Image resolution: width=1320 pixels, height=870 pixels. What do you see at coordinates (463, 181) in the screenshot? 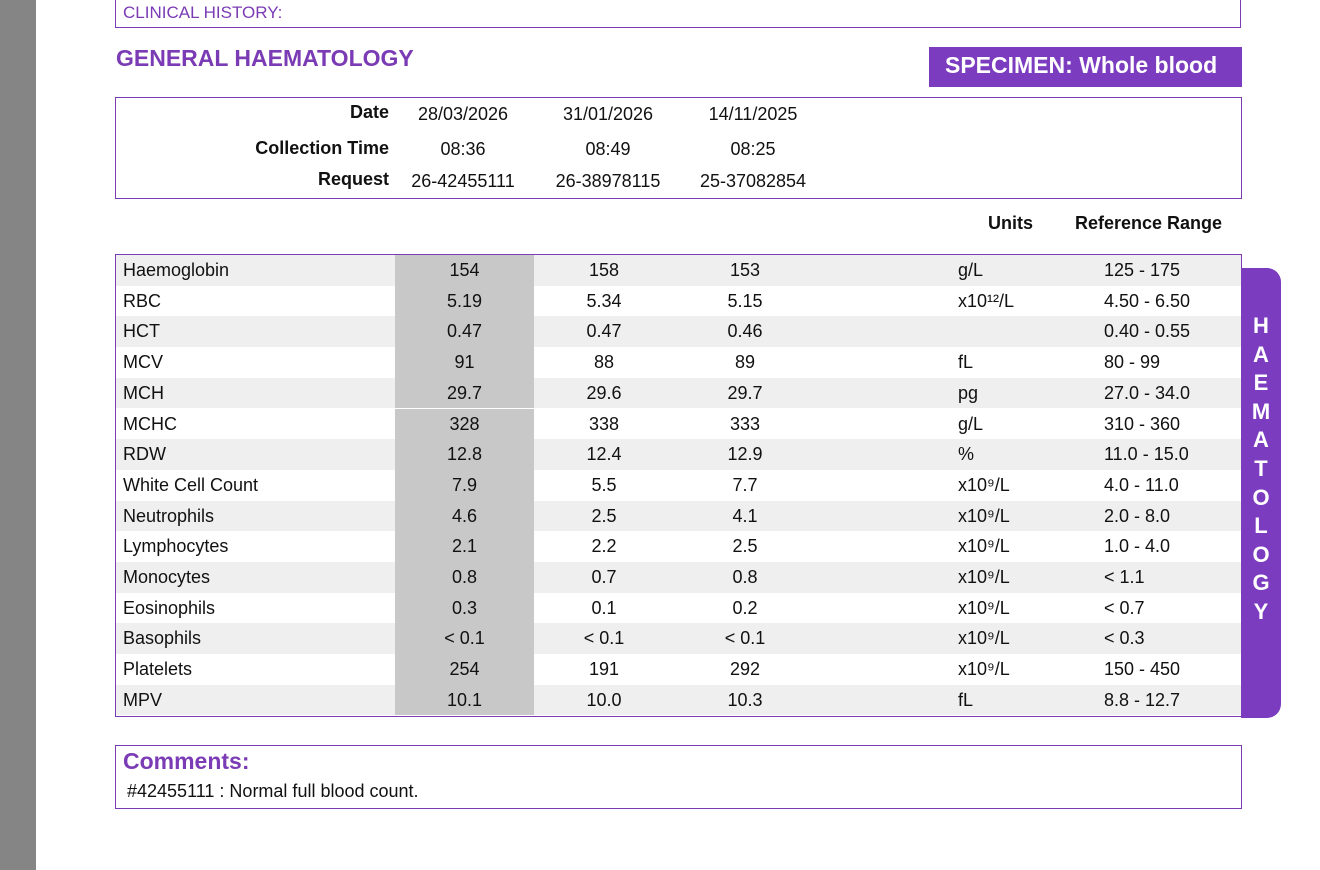
I see `request-1: 26-42455111` at bounding box center [463, 181].